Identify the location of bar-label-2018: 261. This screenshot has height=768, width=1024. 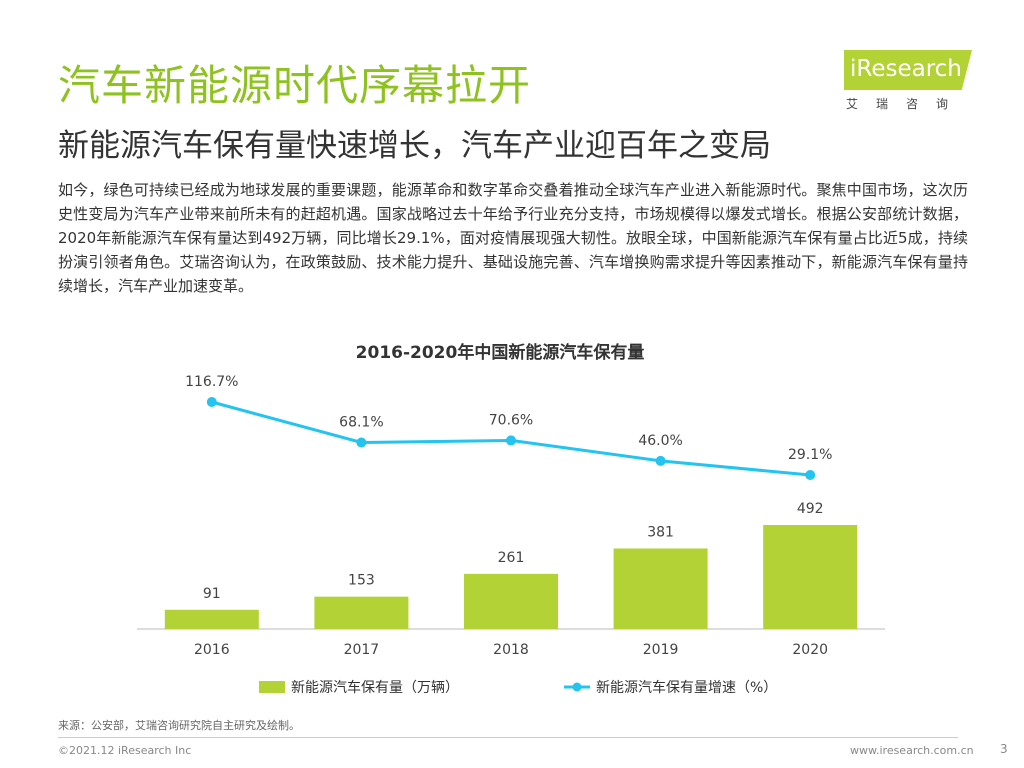
(511, 558).